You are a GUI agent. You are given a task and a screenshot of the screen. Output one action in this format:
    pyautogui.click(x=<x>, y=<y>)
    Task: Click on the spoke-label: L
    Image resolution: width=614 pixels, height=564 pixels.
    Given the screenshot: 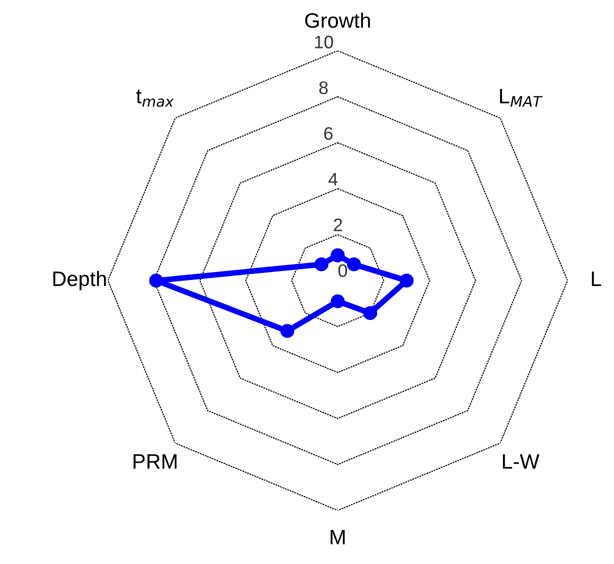 What is the action you would take?
    pyautogui.click(x=597, y=279)
    